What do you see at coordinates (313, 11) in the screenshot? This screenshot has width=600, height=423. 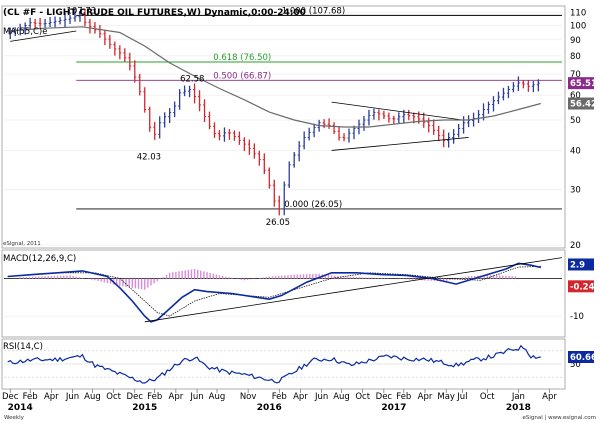 I see `fib-level-label: 1.000 (107.68)` at bounding box center [313, 11].